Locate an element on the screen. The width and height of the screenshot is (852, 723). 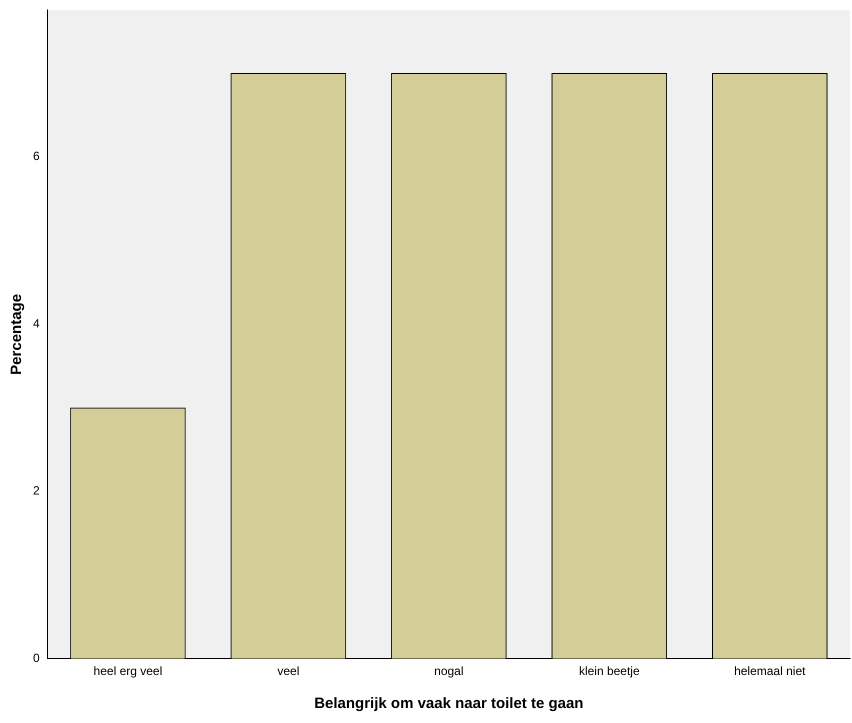
y-axis-title: Percentage is located at coordinates (17, 334).